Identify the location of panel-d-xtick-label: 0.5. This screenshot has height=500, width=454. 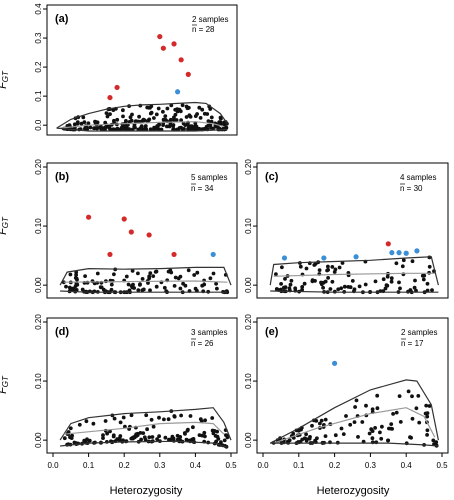
(231, 465).